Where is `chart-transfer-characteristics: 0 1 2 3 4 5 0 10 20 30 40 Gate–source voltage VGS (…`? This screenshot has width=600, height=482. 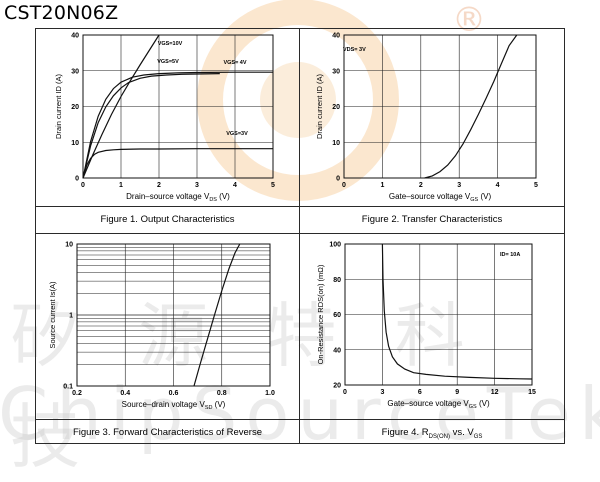 chart-transfer-characteristics: 0 1 2 3 4 5 0 10 20 30 40 Gate–source voltage VGS (… is located at coordinates (426, 118).